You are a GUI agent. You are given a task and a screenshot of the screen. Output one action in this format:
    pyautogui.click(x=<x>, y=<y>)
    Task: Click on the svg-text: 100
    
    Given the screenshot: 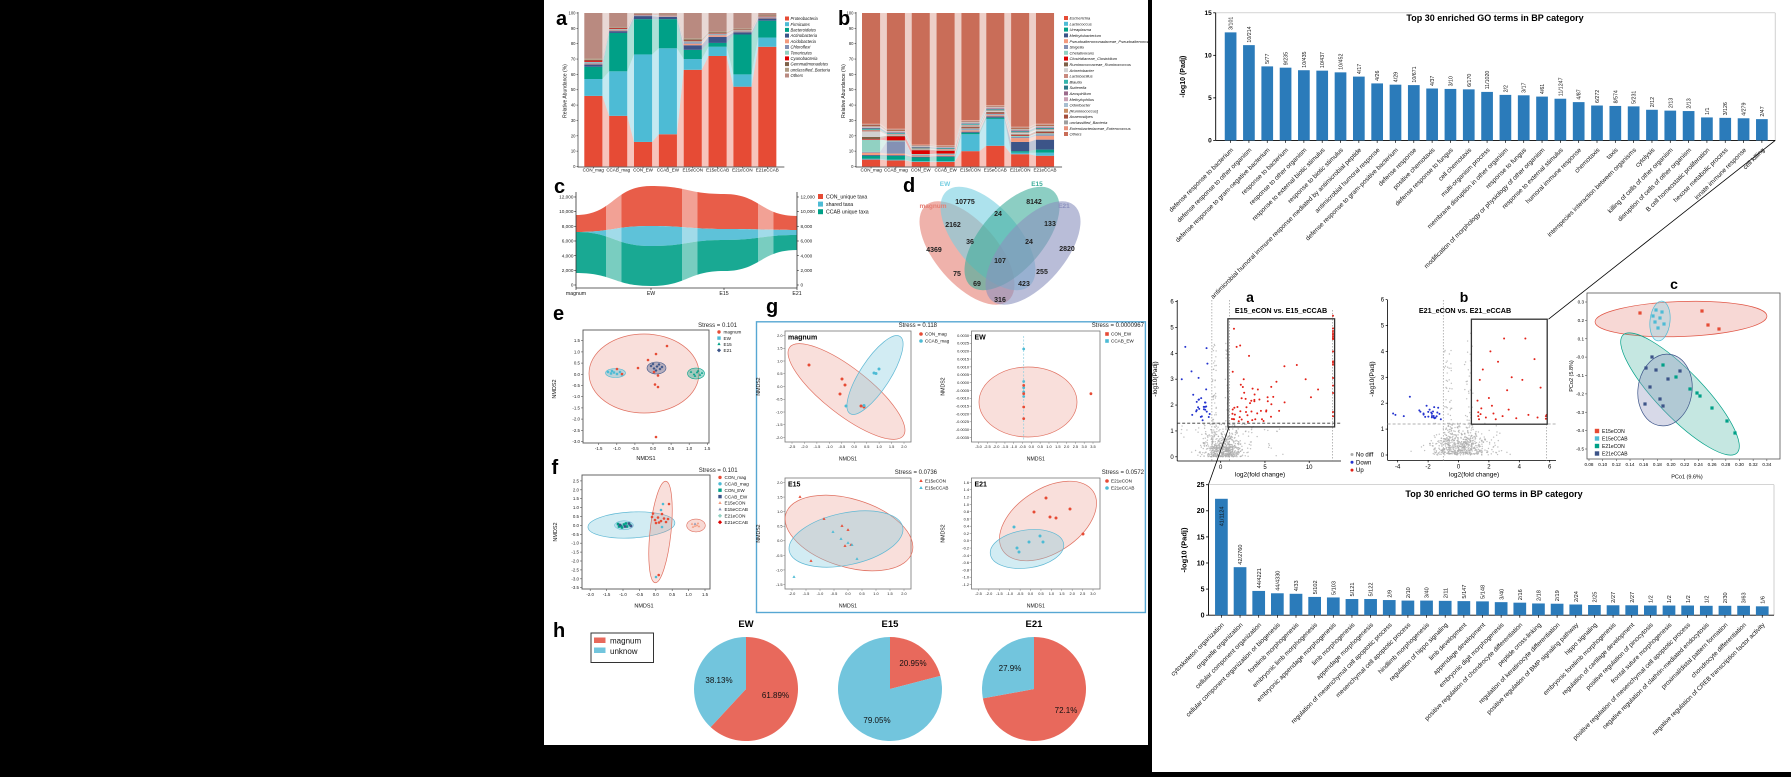 What is the action you would take?
    pyautogui.click(x=851, y=13)
    